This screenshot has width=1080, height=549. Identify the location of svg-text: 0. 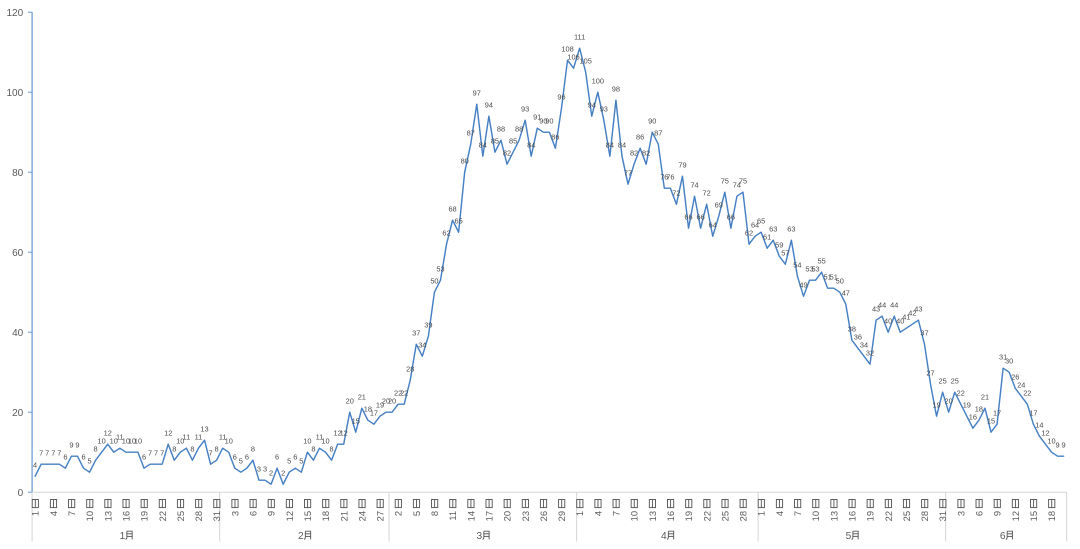
(21, 493).